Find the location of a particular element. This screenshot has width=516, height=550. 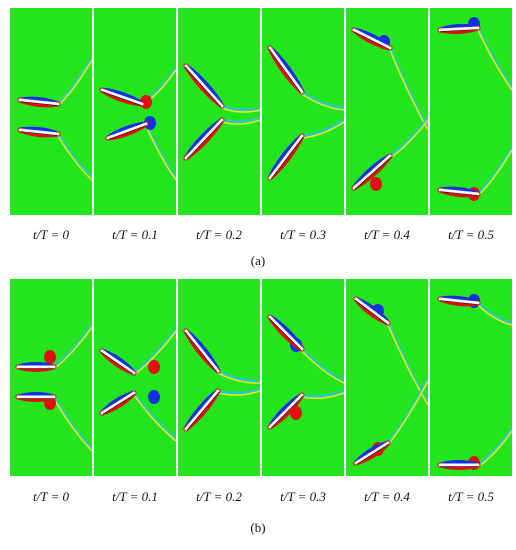

time-label-a-0: t/T = 0 is located at coordinates (51, 235).